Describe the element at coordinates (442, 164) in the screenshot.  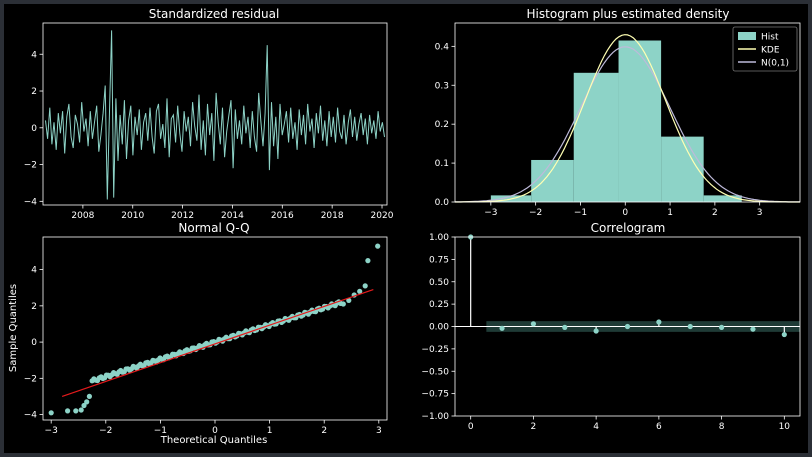
I see `hist-y-tick-label: 0.1` at that location.